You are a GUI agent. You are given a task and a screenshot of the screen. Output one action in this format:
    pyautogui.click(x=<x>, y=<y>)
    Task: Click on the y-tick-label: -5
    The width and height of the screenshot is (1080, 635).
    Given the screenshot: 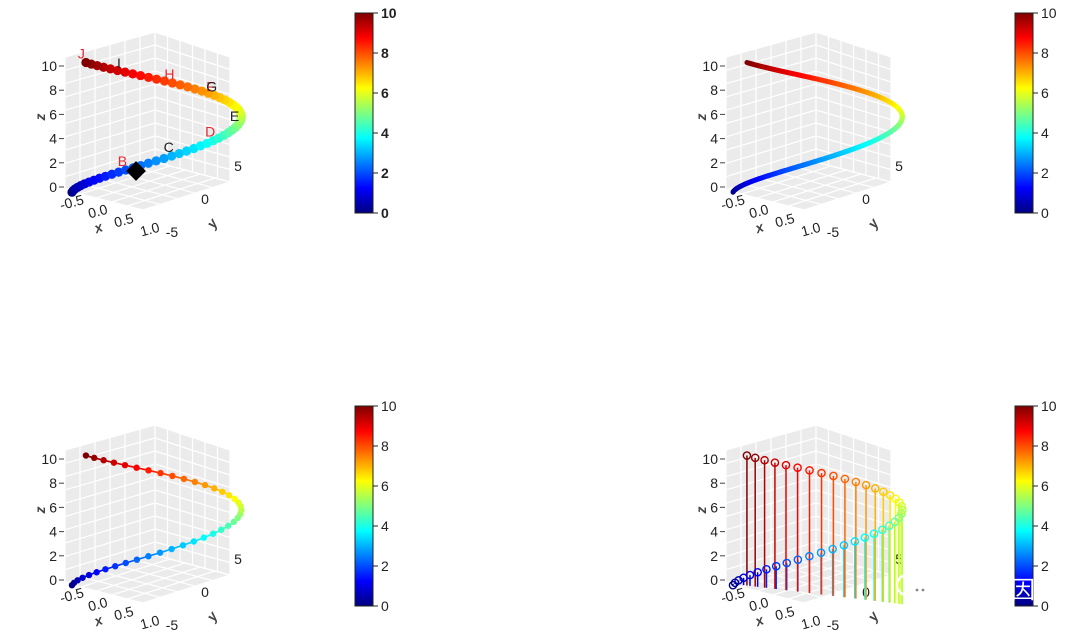 What is the action you would take?
    pyautogui.click(x=172, y=232)
    